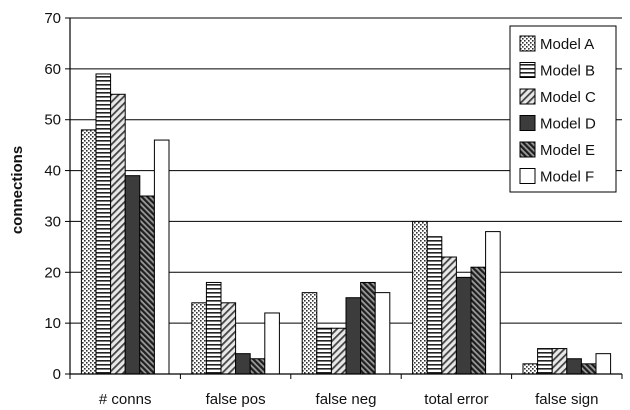  What do you see at coordinates (346, 399) in the screenshot?
I see `x-tick-label: false neg` at bounding box center [346, 399].